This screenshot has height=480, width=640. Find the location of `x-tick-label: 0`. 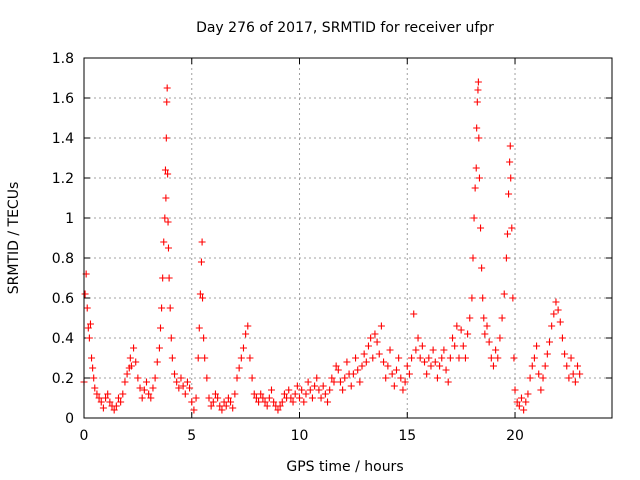

x-tick-label: 0 is located at coordinates (84, 436).